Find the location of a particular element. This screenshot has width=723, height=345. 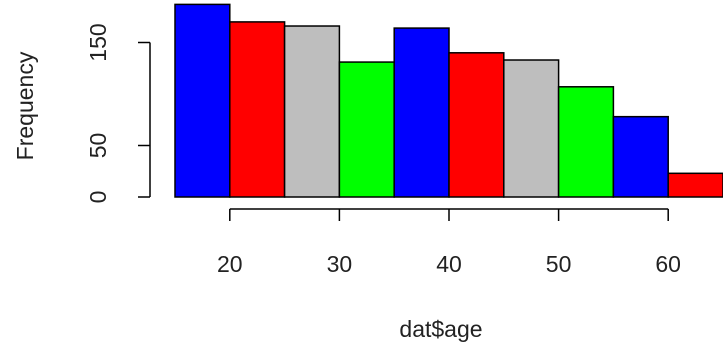

y-tick-label: 0 is located at coordinates (98, 197).